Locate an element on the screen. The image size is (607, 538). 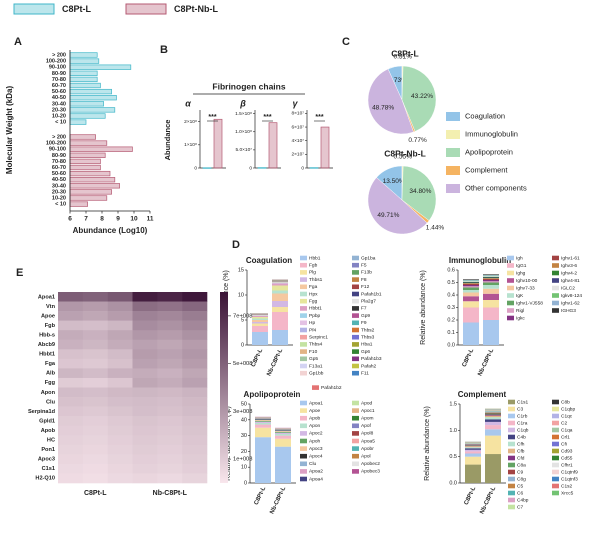
legend-label: Apobec2 is located at coordinates (370, 464).